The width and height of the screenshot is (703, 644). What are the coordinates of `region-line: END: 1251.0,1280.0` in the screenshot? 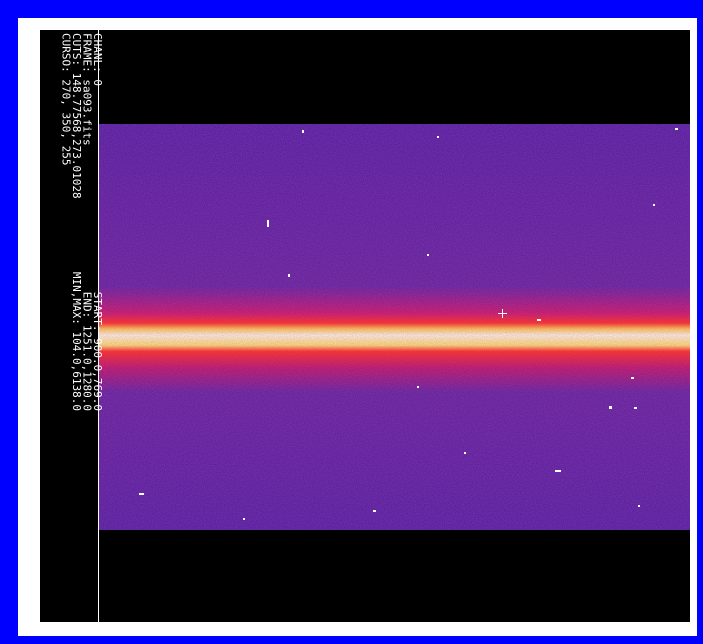 It's located at (87, 351).